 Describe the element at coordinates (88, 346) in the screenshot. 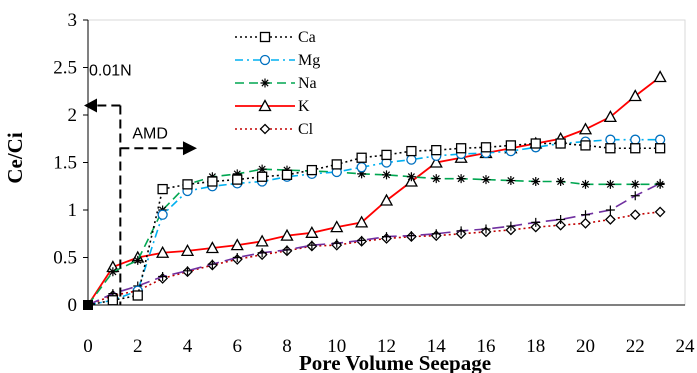

I see `x-tick-label: 0` at that location.